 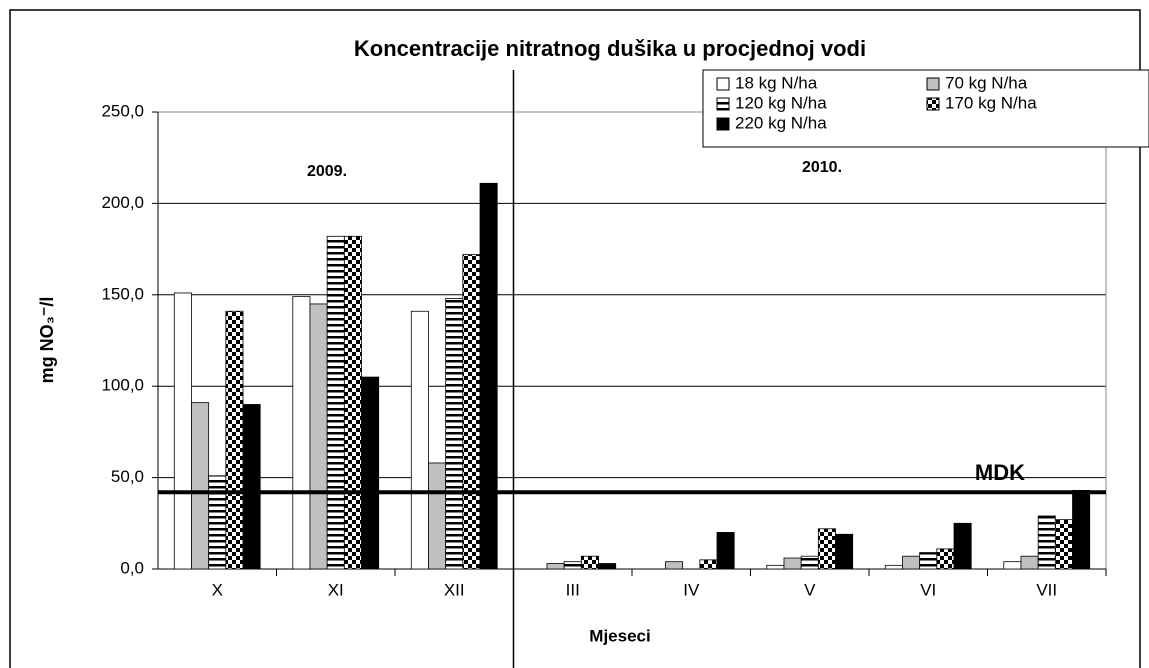 I want to click on y-tick-label: 150,0, so click(x=122, y=293).